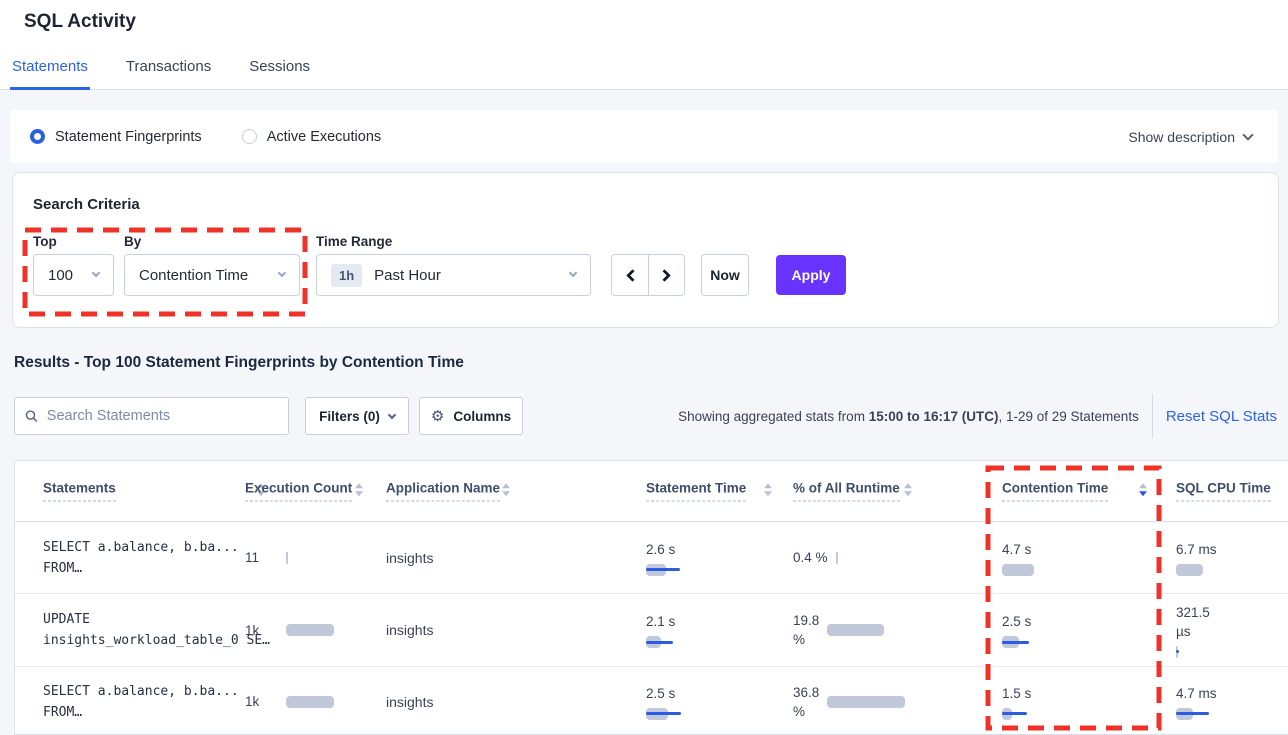  Describe the element at coordinates (1223, 491) in the screenshot. I see `column-header-sql-cpu-time: SQL CPU Time` at that location.